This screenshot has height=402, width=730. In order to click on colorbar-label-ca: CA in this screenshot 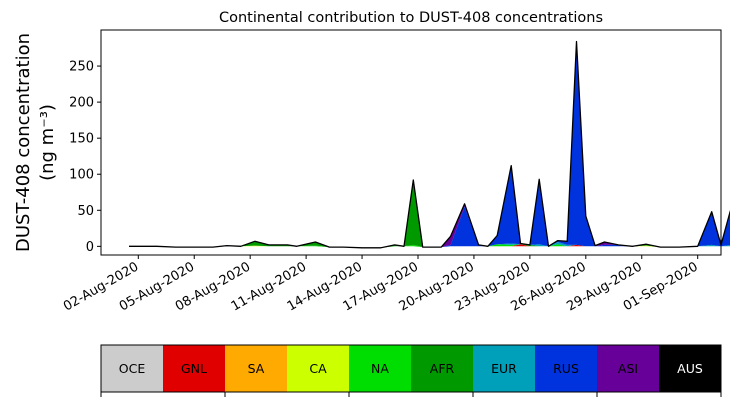, I will do `click(318, 368)`.